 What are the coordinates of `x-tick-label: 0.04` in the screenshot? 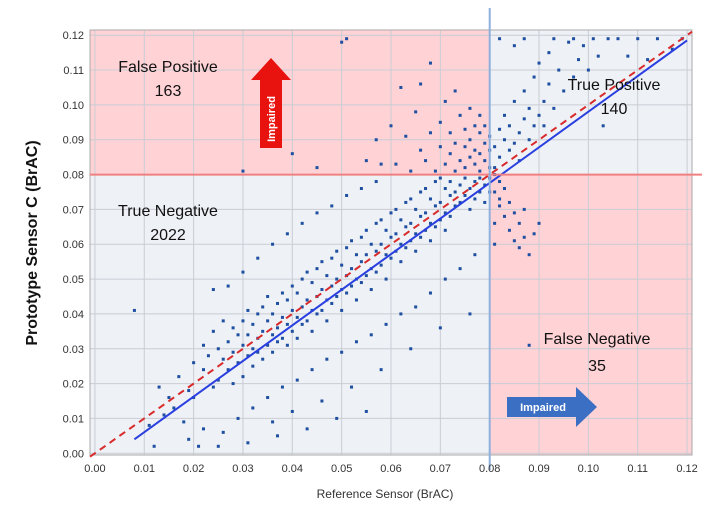 It's located at (292, 469).